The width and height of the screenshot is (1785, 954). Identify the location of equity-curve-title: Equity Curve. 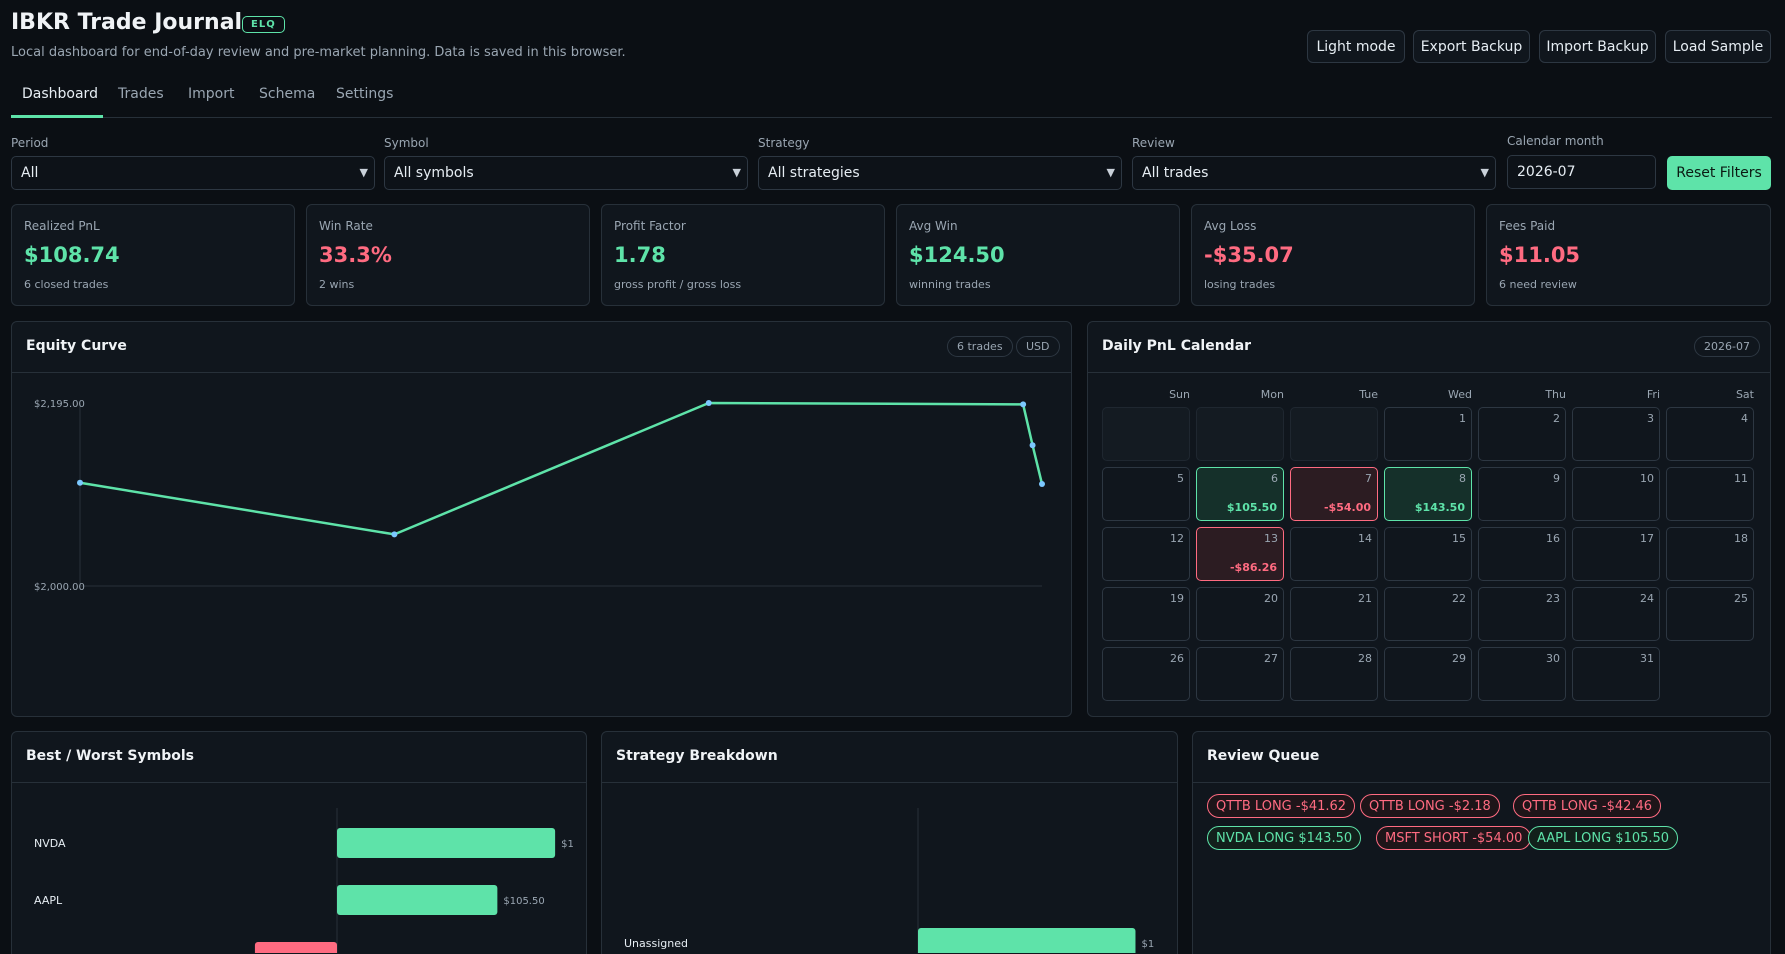
(76, 346).